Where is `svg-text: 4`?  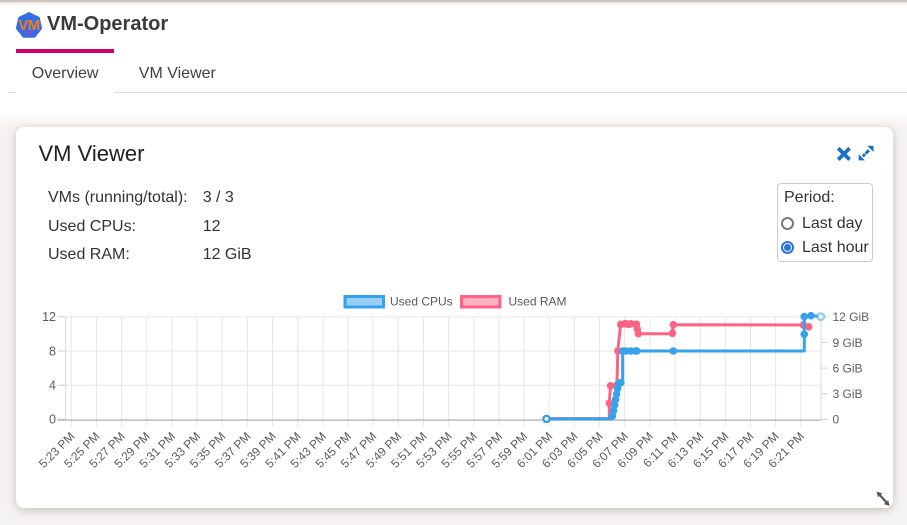 svg-text: 4 is located at coordinates (52, 385).